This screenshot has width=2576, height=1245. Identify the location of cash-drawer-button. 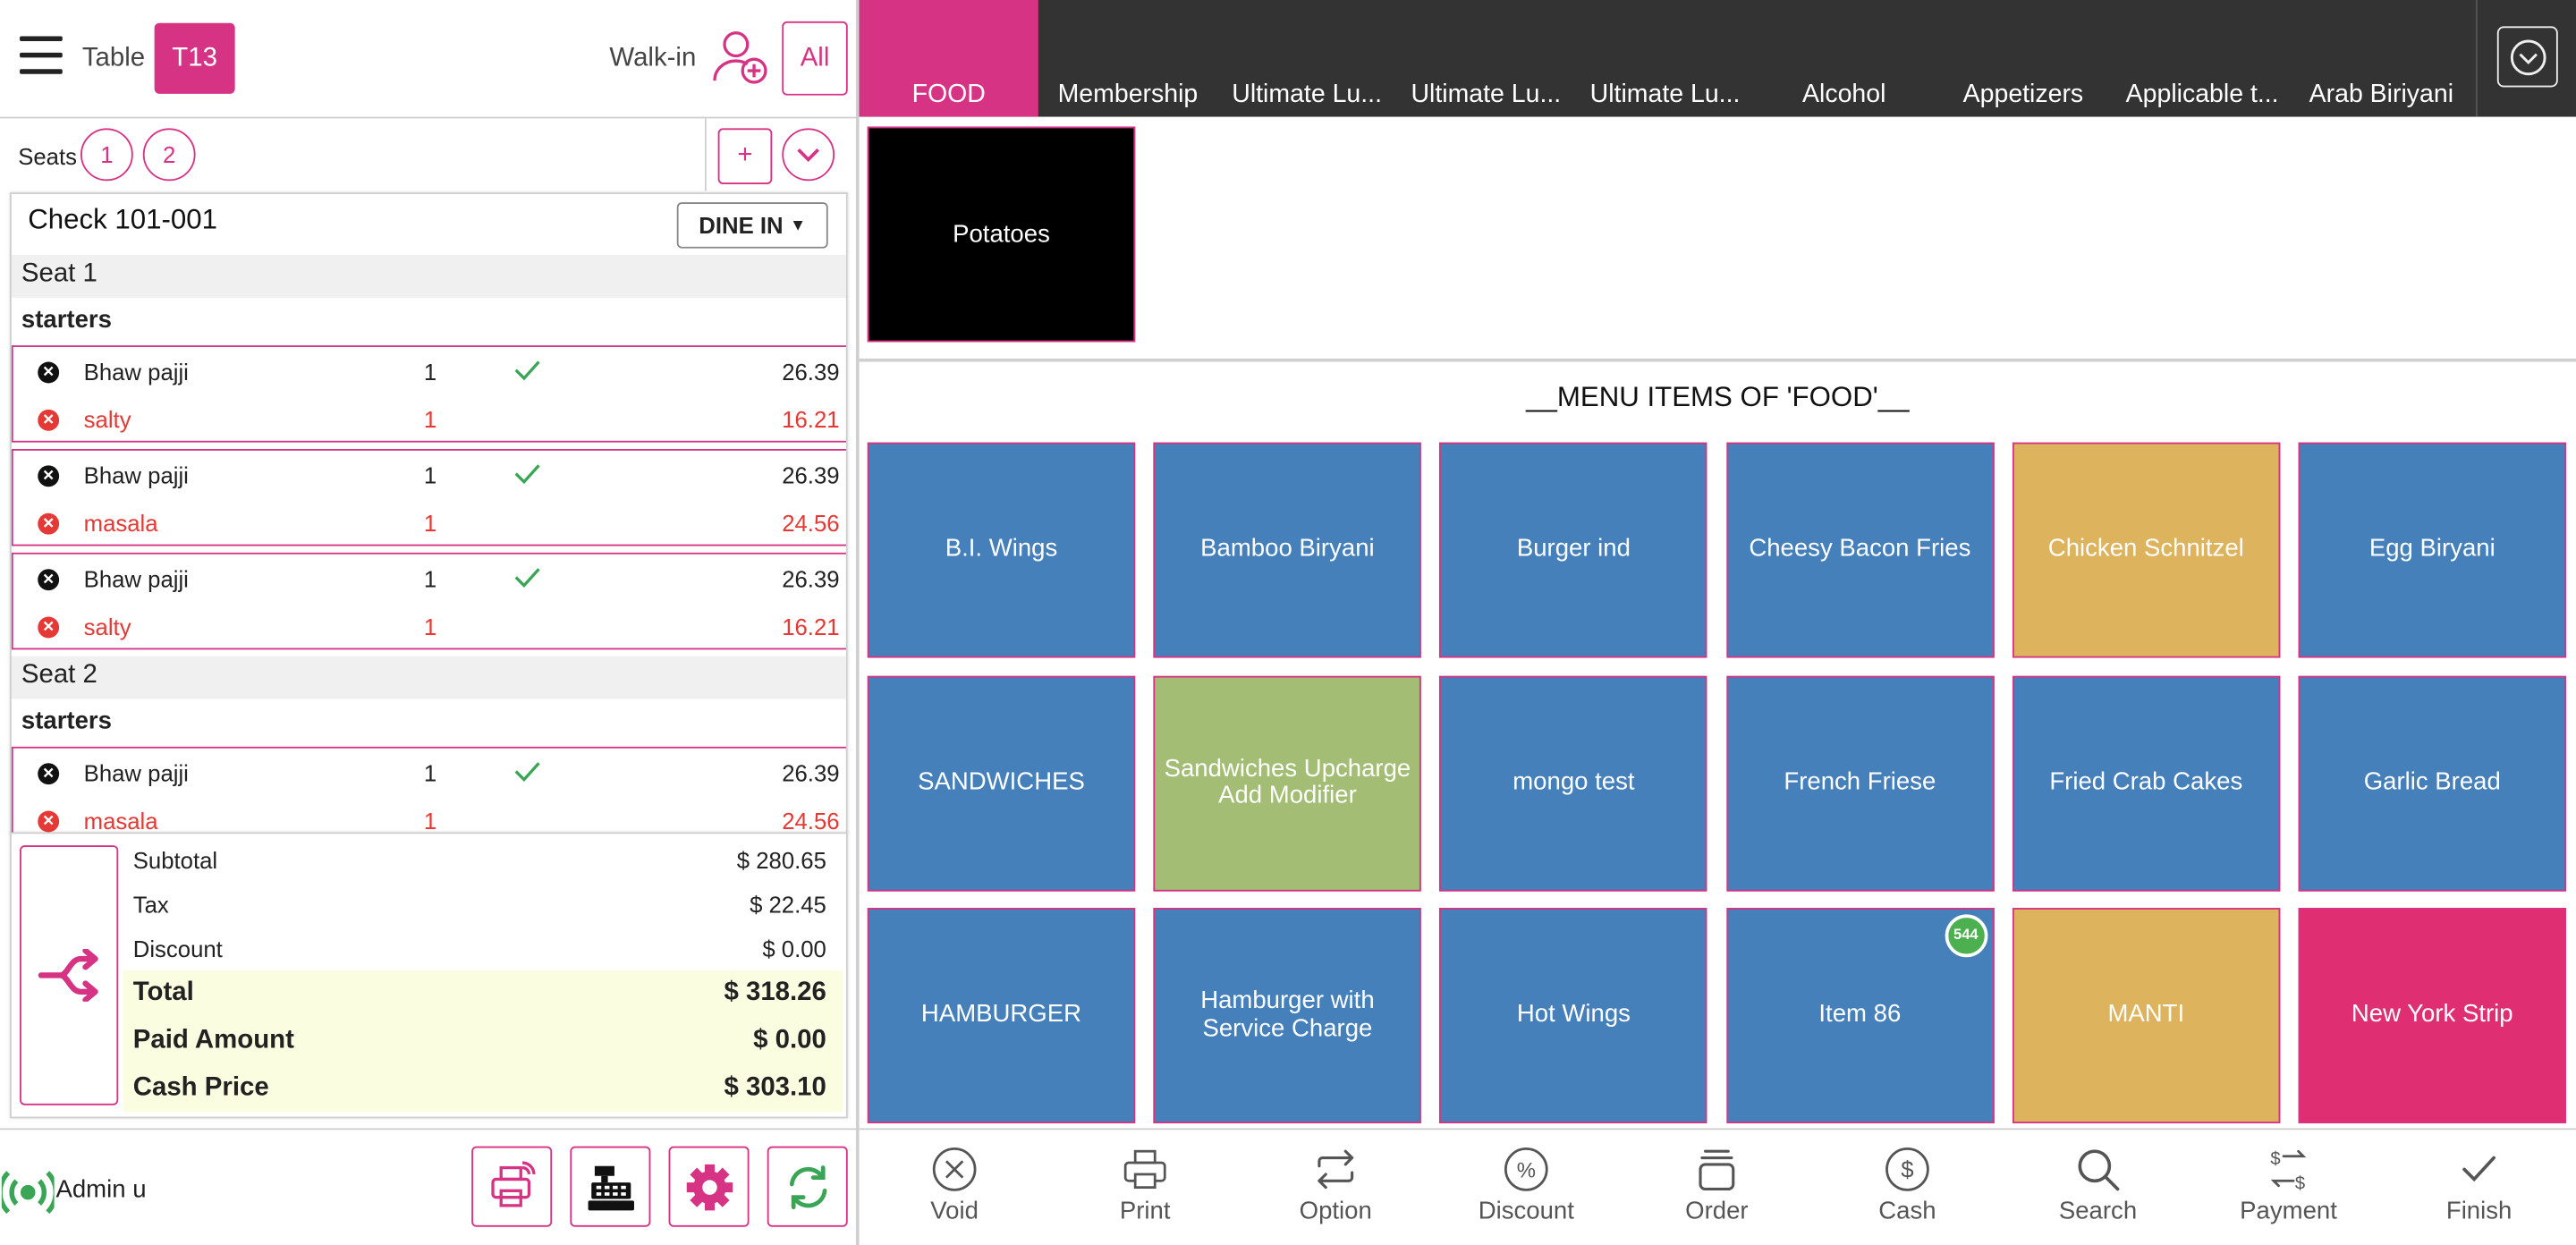
(610, 1187).